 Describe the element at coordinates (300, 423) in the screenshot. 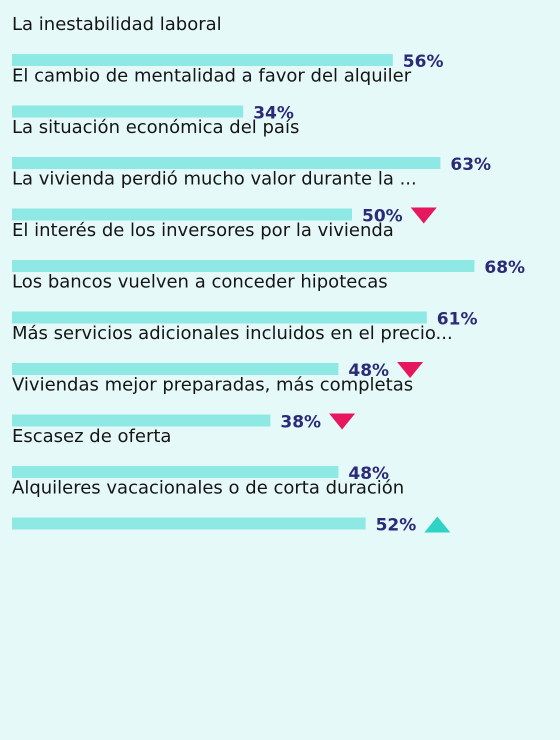

I see `value-label: 38%` at that location.